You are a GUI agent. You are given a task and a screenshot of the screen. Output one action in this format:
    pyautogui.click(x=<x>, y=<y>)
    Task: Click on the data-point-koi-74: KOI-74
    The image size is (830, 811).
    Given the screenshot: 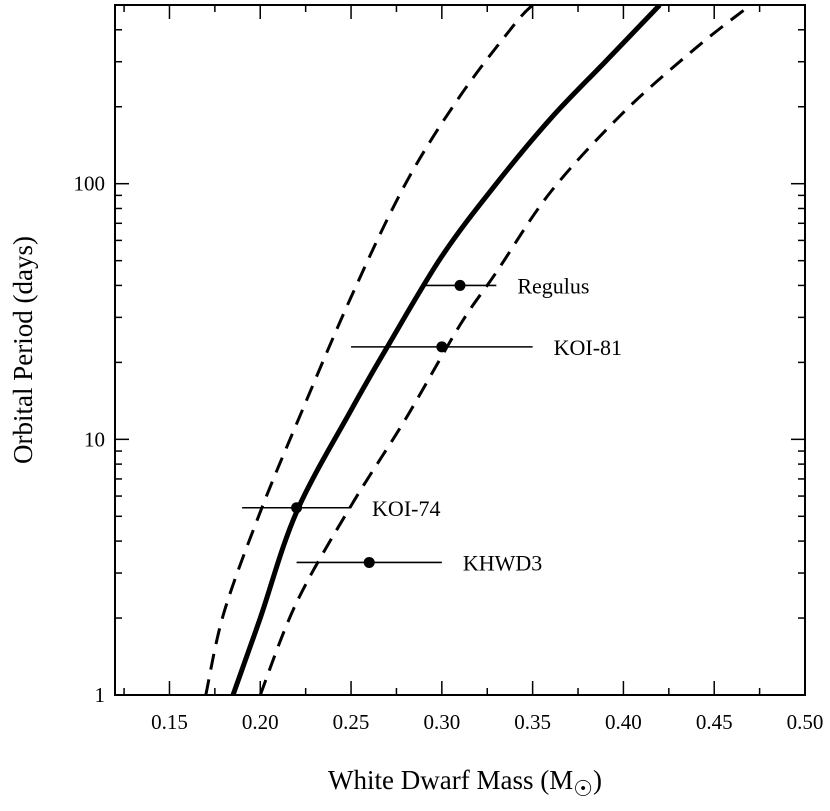 What is the action you would take?
    pyautogui.click(x=341, y=508)
    